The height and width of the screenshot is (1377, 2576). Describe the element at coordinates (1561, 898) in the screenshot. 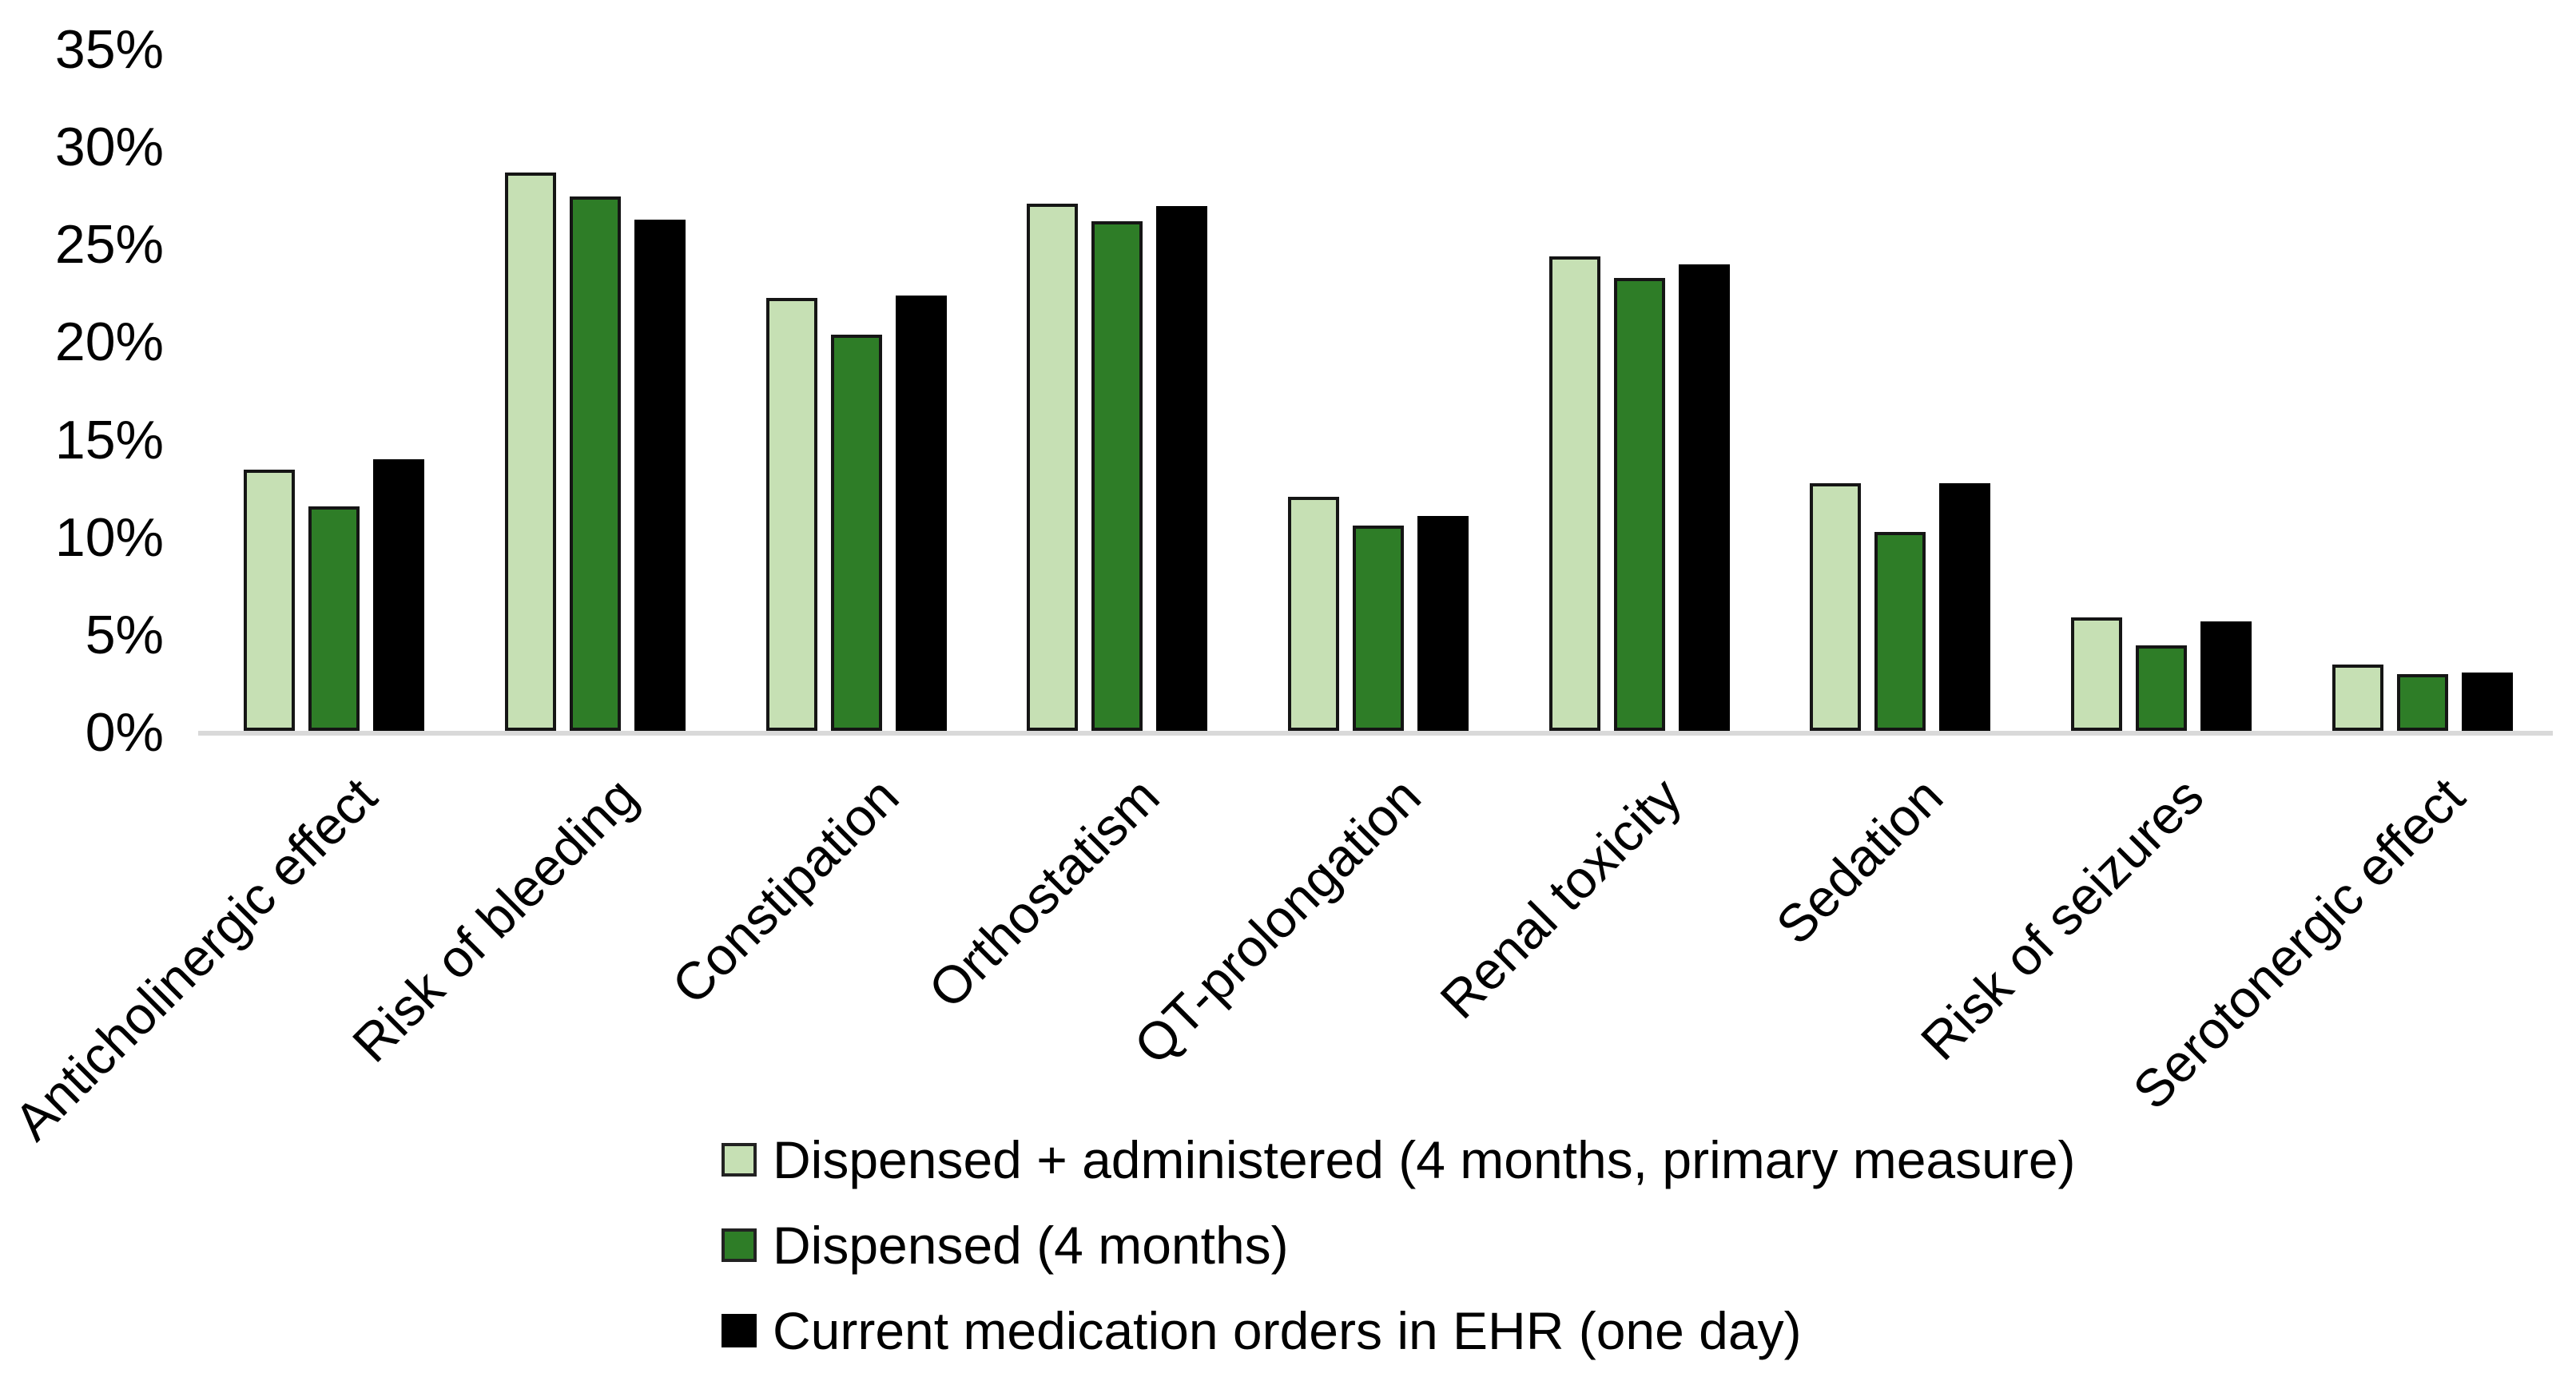

I see `category-label: Renal toxicity` at that location.